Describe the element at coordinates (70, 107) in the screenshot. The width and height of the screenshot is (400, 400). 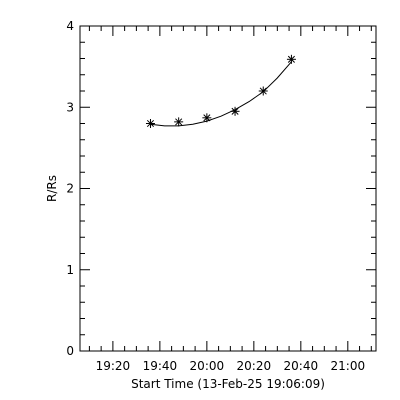
I see `y-tick-label: 3` at that location.